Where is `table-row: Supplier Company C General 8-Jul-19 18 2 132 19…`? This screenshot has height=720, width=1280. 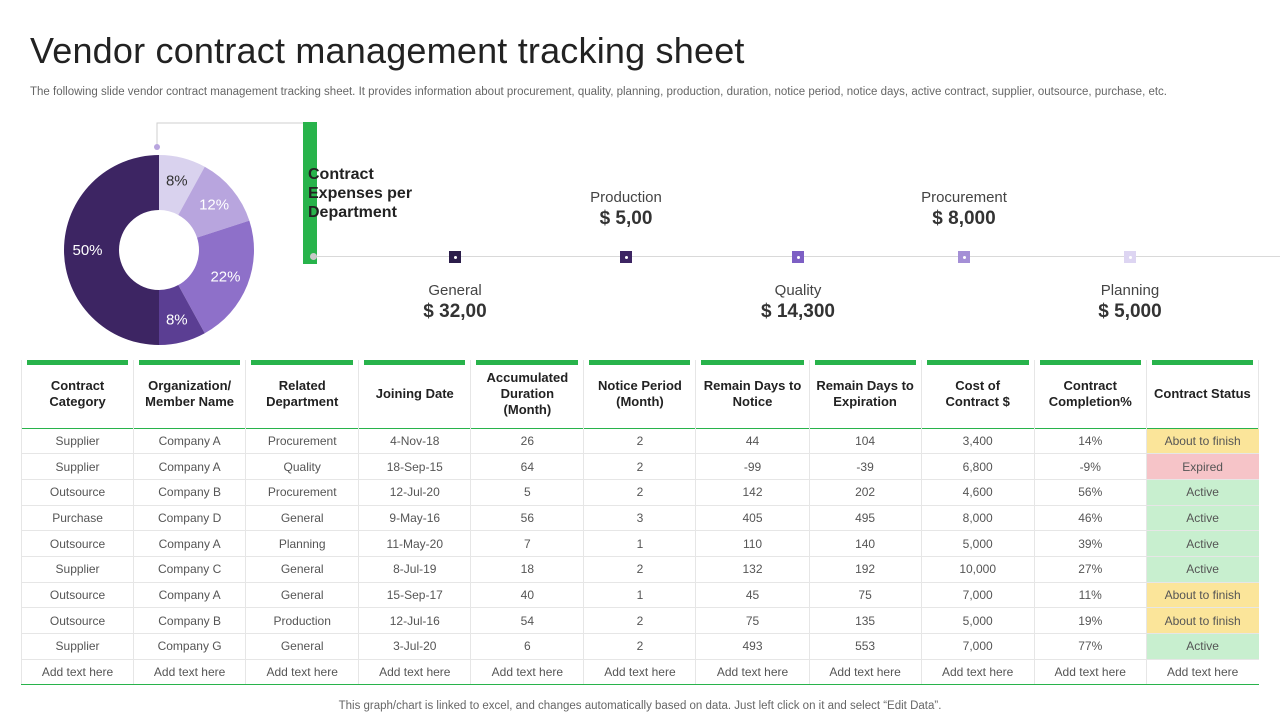
table-row: Supplier Company C General 8-Jul-19 18 2 132 19… is located at coordinates (639, 569).